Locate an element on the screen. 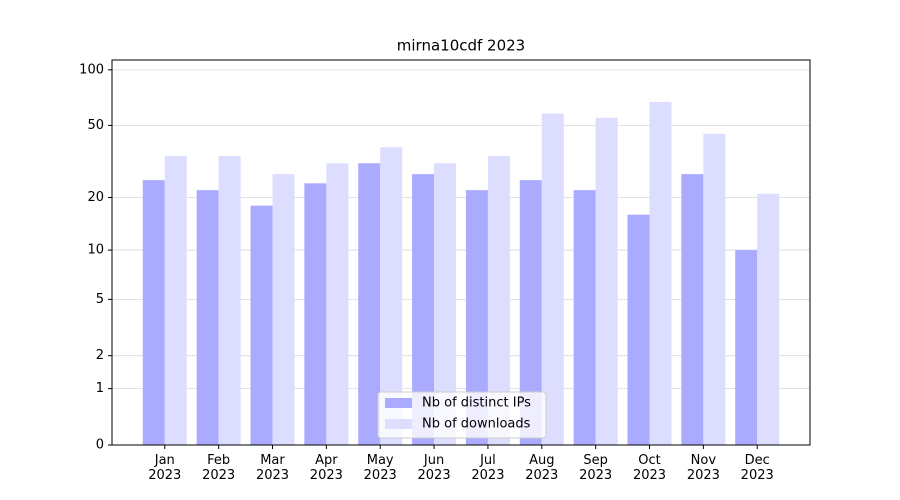 This screenshot has width=900, height=500. x-tick-label: Mar 2023 is located at coordinates (272, 468).